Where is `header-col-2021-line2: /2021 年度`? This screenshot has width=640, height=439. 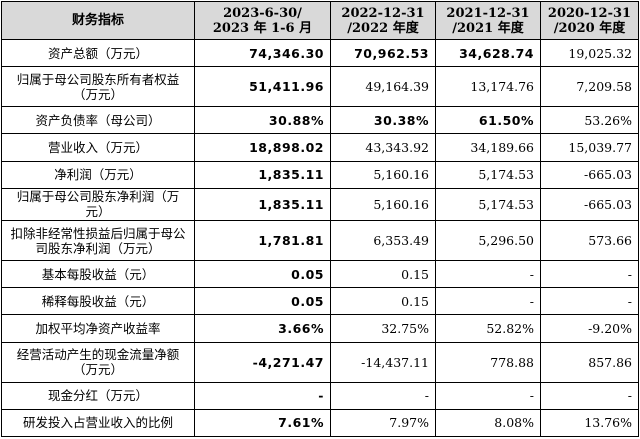
header-col-2021-line2: /2021 年度 is located at coordinates (488, 28).